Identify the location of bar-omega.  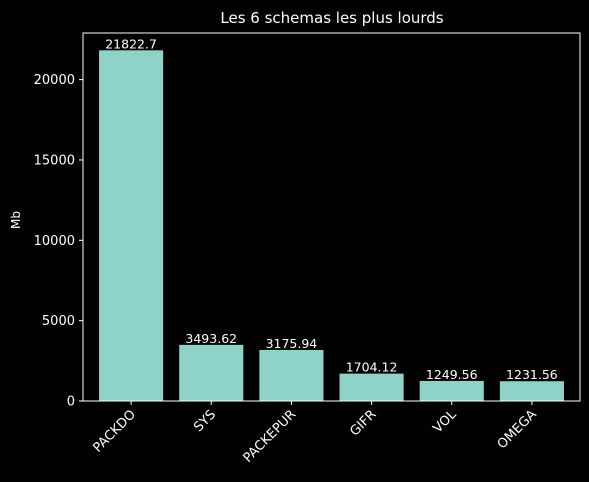
(531, 391).